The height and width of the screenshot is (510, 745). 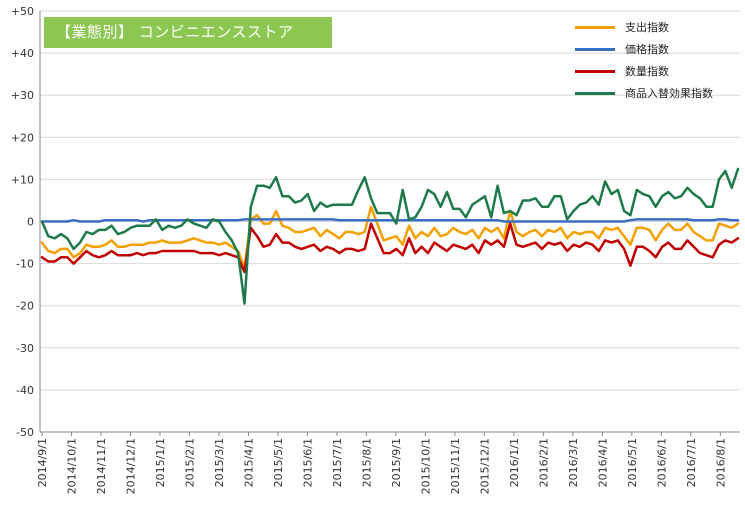 I want to click on y-tick-label: -10, so click(x=25, y=264).